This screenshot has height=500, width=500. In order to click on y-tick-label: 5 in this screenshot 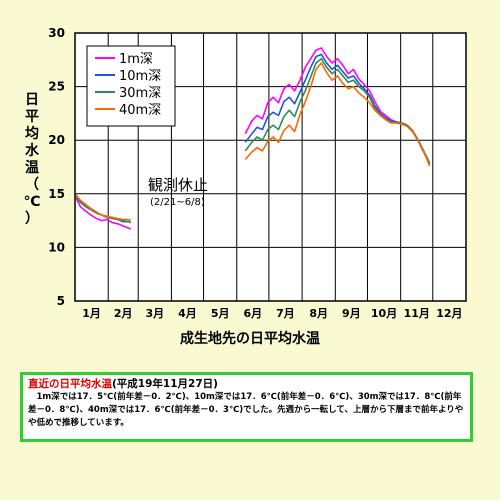, I will do `click(61, 301)`.